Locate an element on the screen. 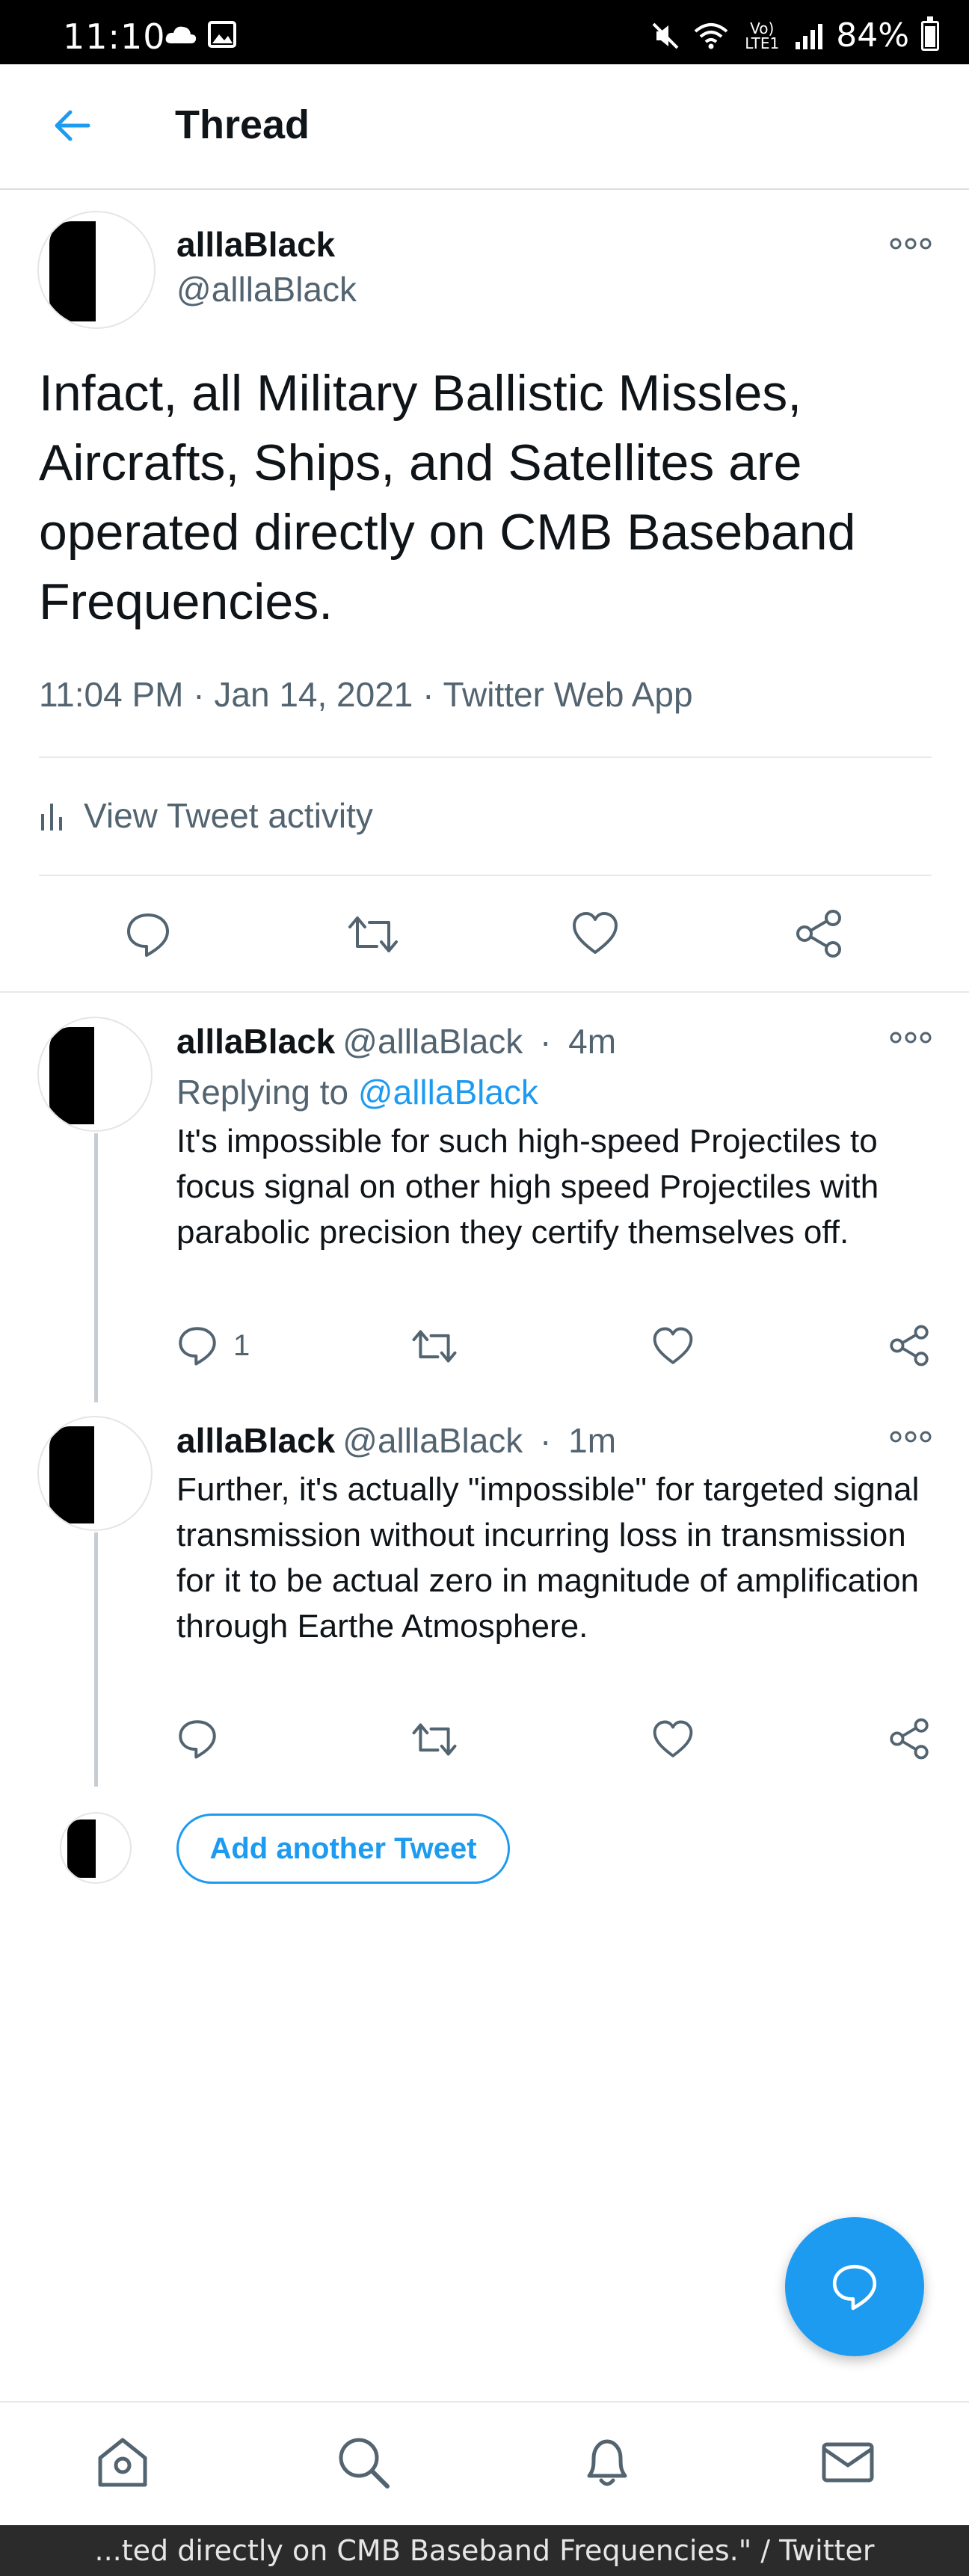 The height and width of the screenshot is (2576, 969). replying-to: Replying to @alllaBlack is located at coordinates (357, 1092).